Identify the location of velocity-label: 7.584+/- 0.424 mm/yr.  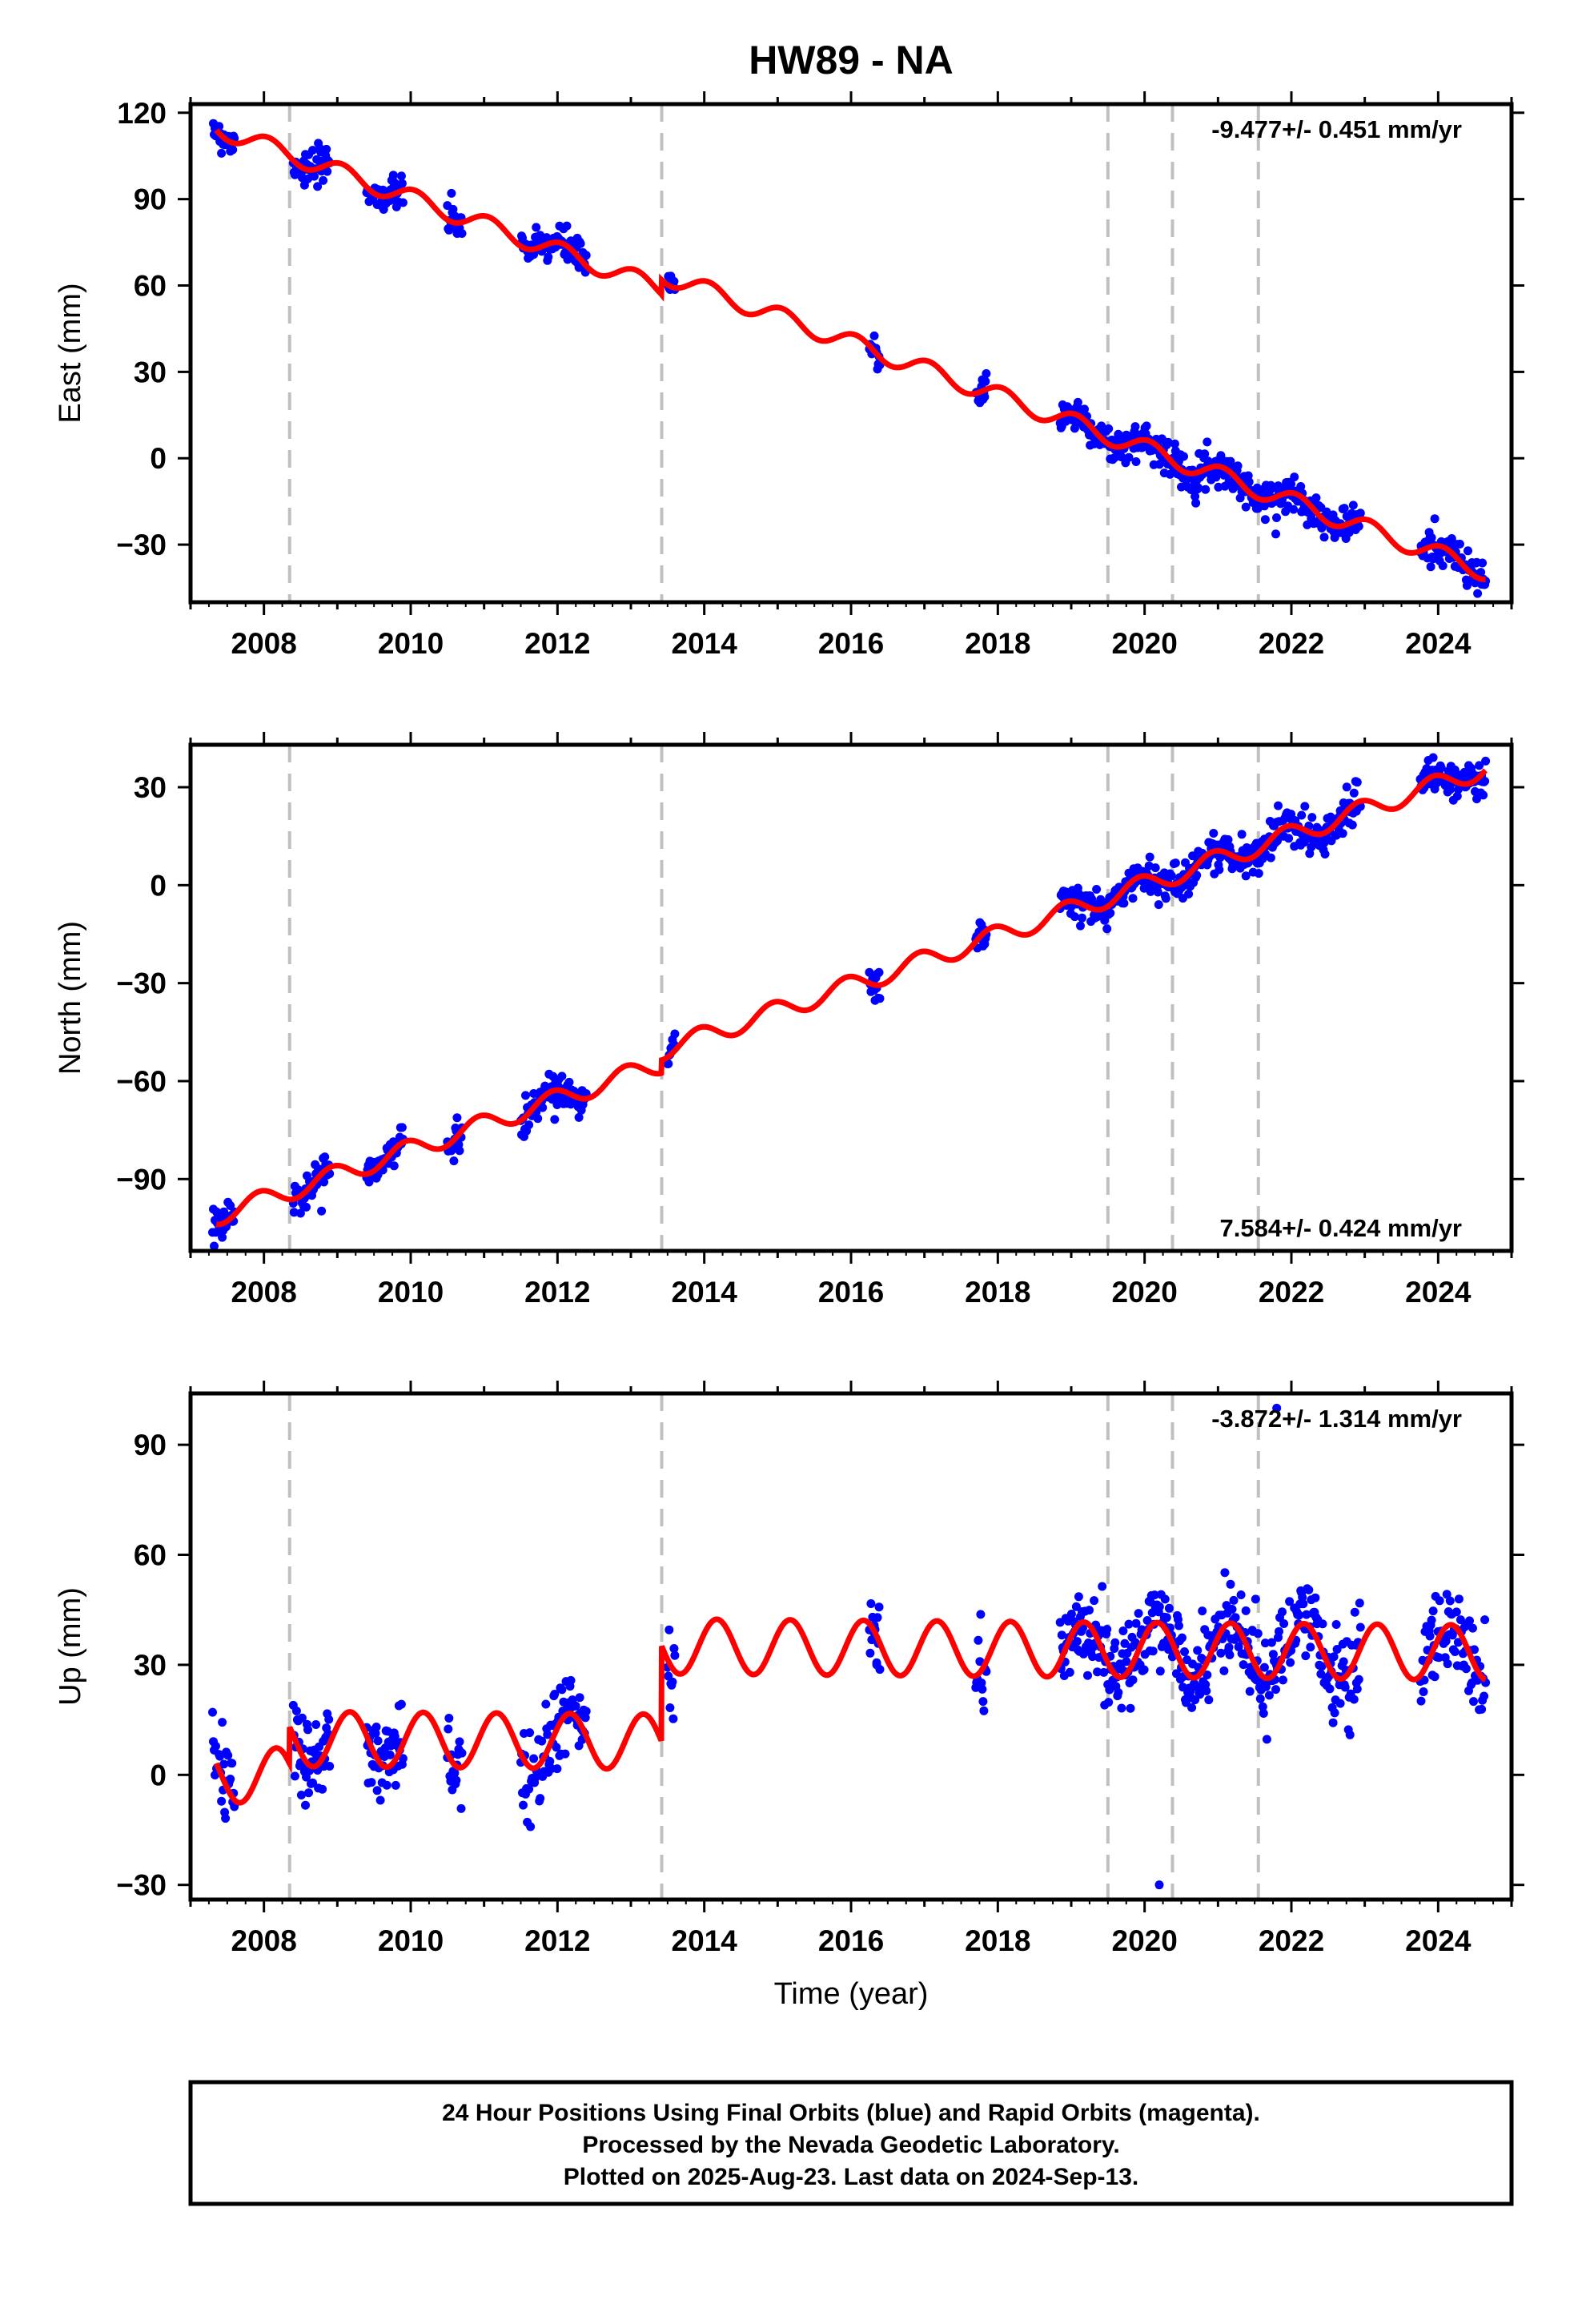
(1341, 1228).